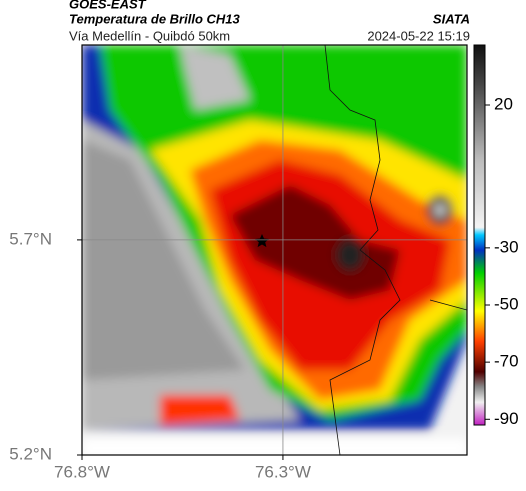  Describe the element at coordinates (506, 246) in the screenshot. I see `colorbar-tick-label: -30` at that location.